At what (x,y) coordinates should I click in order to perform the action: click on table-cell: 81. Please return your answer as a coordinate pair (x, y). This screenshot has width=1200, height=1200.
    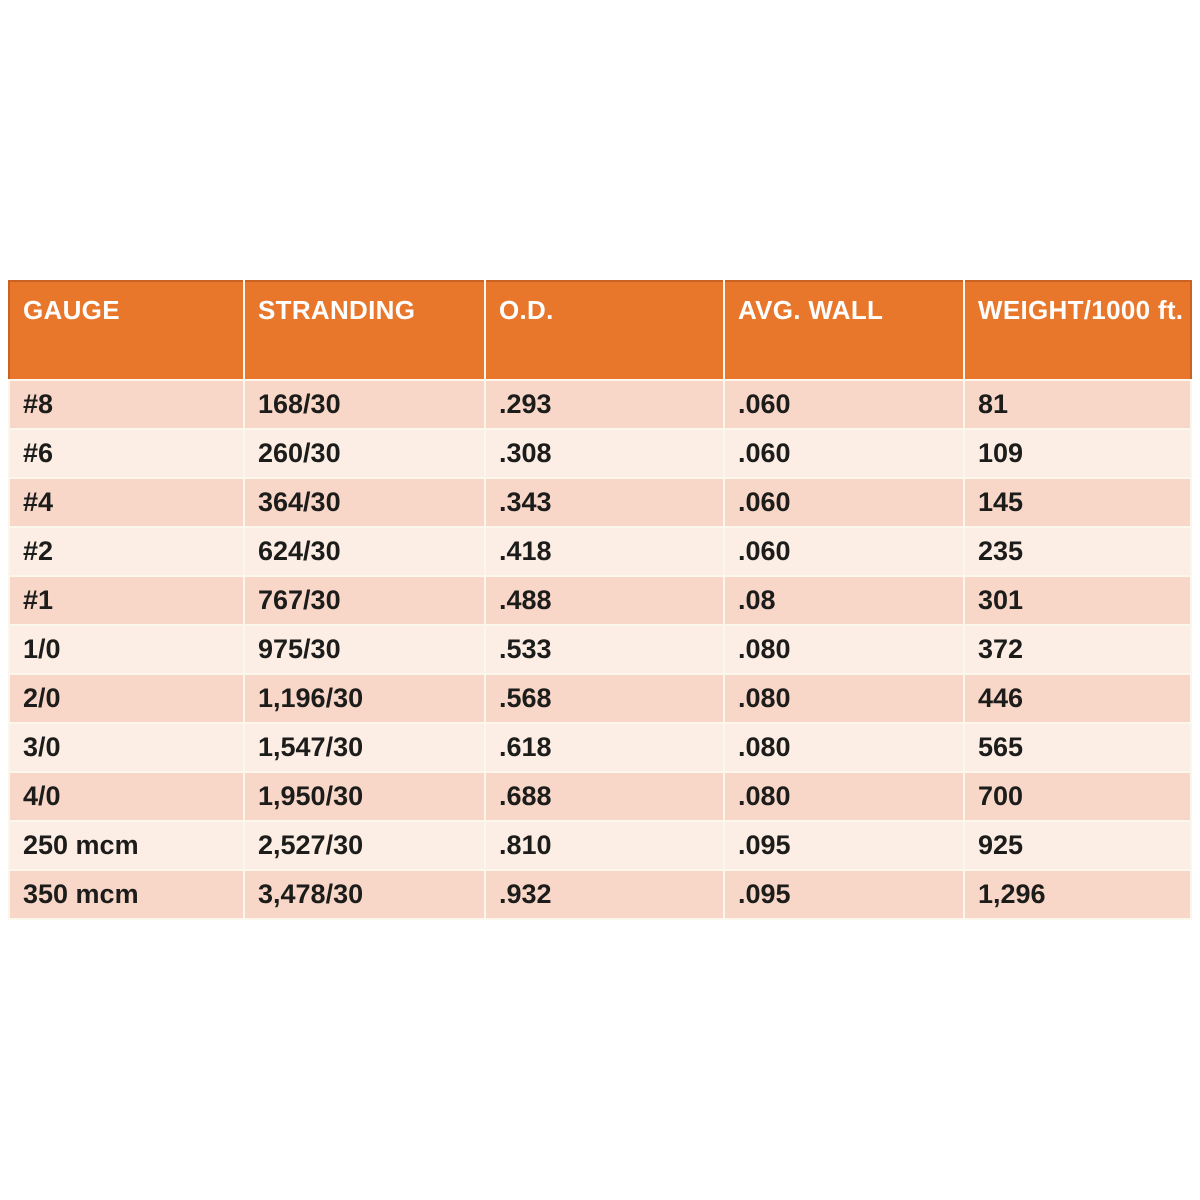
    Looking at the image, I should click on (1077, 404).